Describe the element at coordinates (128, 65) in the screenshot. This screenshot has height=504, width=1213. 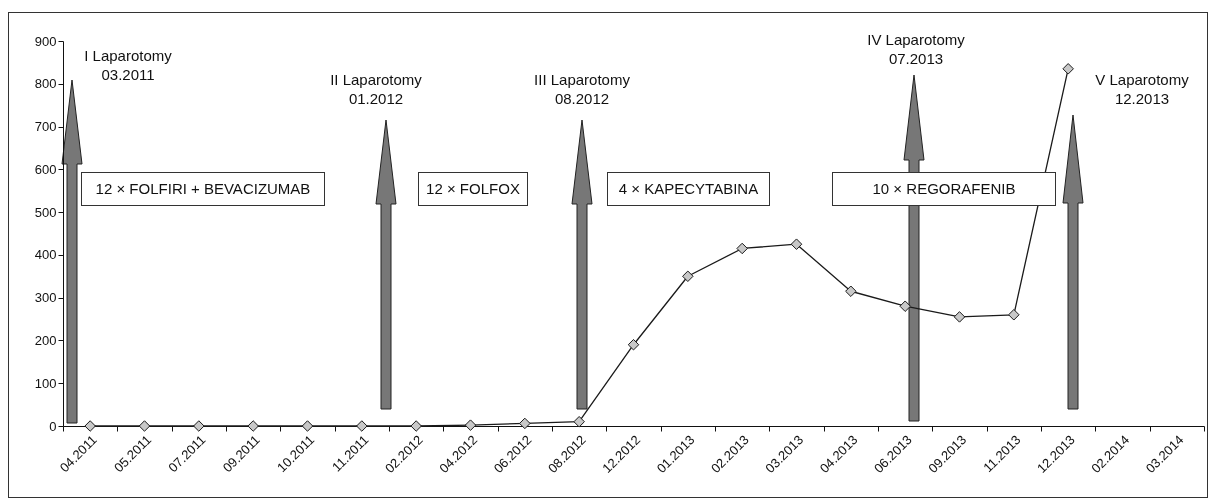
I see `annotation: I Laparotomy 03.2011` at that location.